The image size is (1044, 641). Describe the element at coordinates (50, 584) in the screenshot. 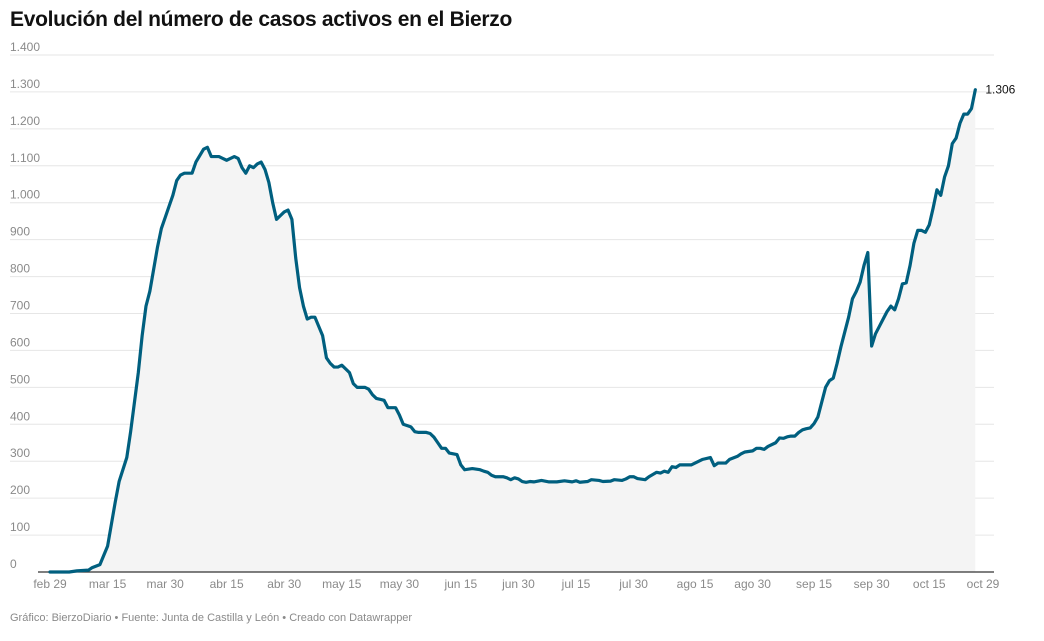

I see `x-tick-label: feb 29` at that location.